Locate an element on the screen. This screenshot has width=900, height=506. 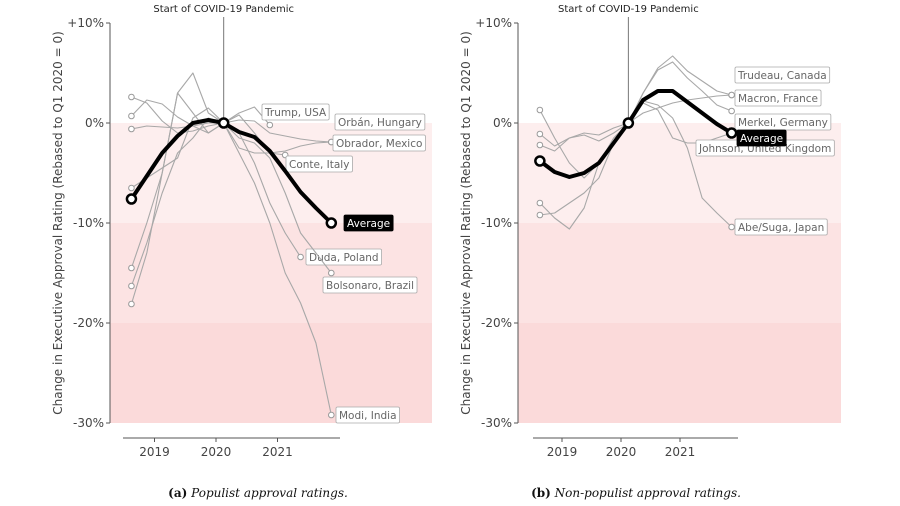
series-label: Trudeau, Canada is located at coordinates (782, 75).